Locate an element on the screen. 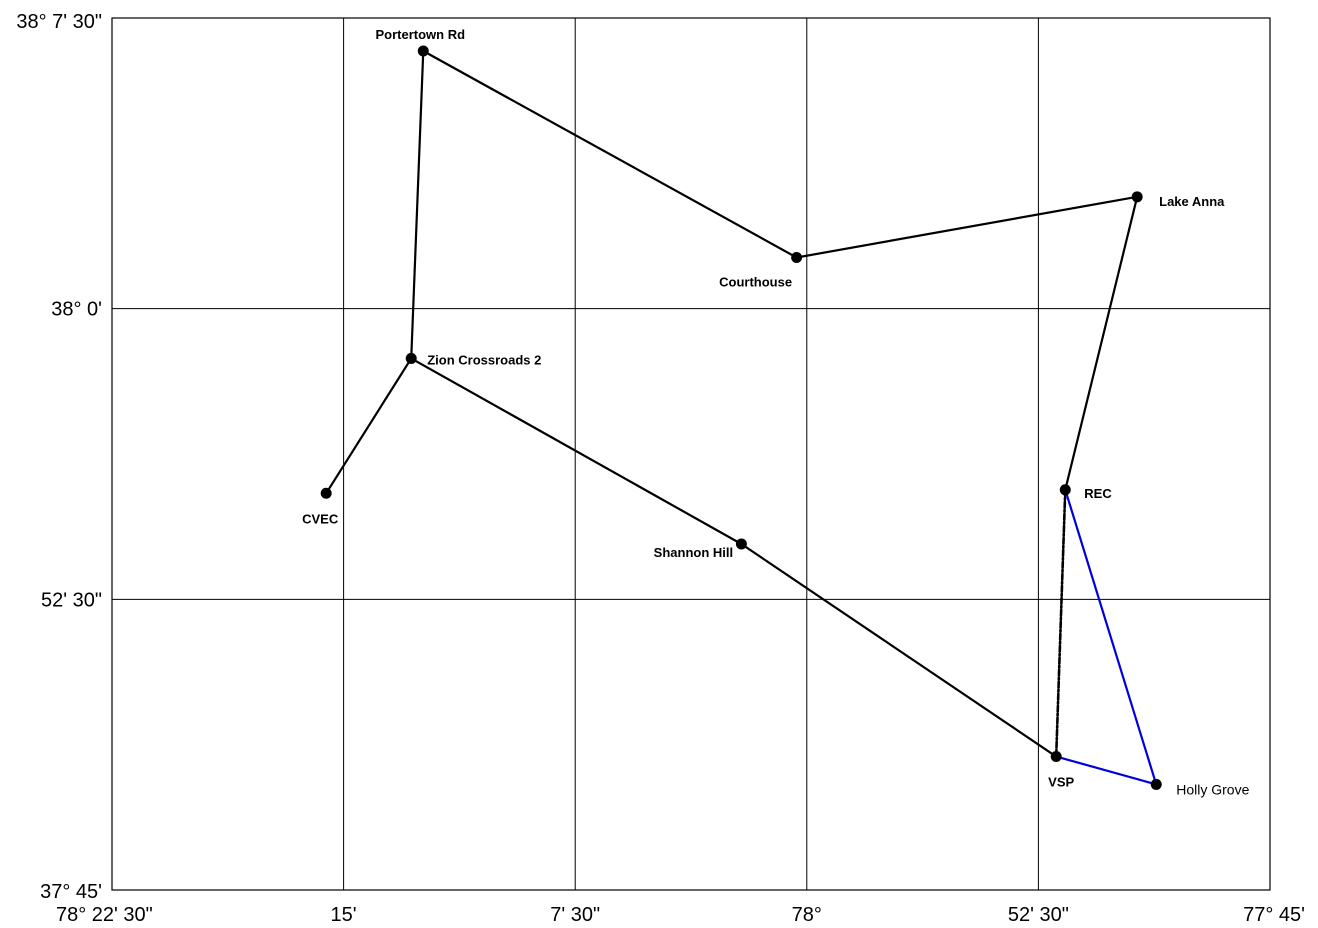  node-rec is located at coordinates (1065, 490).